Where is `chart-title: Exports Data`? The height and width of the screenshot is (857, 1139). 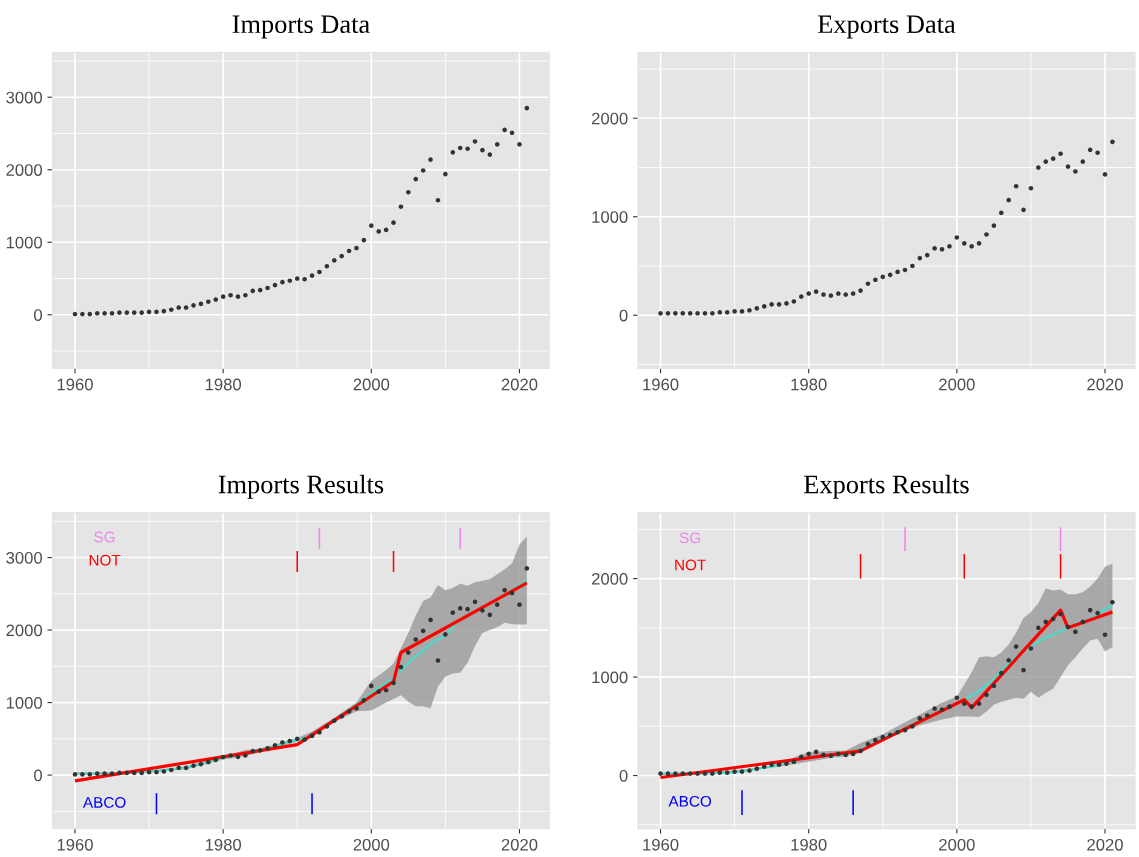
chart-title: Exports Data is located at coordinates (886, 27).